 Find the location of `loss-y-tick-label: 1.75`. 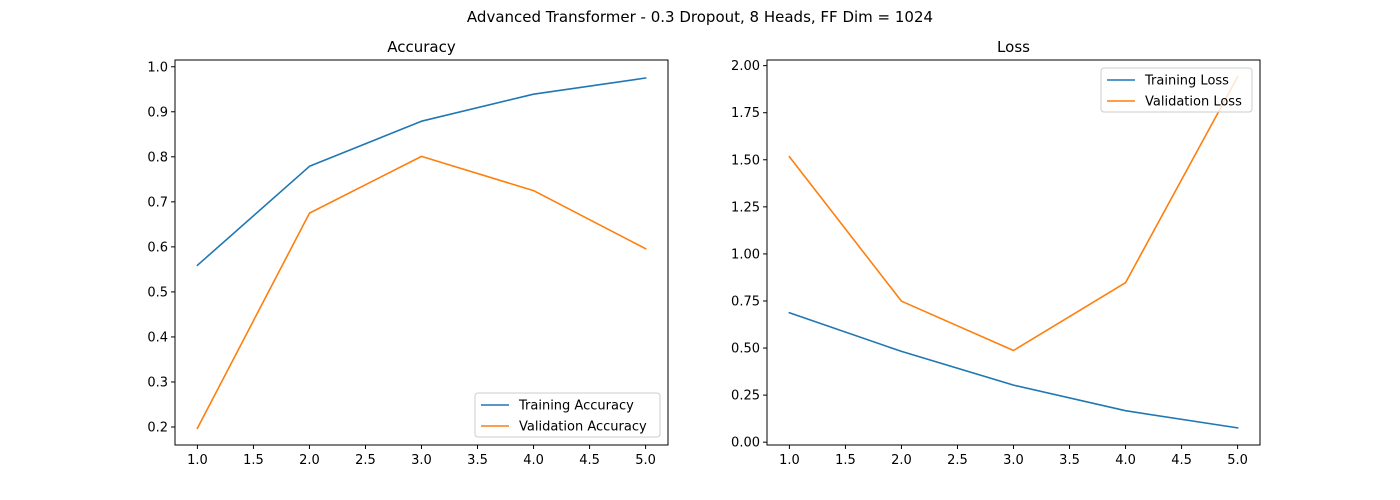

loss-y-tick-label: 1.75 is located at coordinates (745, 113).